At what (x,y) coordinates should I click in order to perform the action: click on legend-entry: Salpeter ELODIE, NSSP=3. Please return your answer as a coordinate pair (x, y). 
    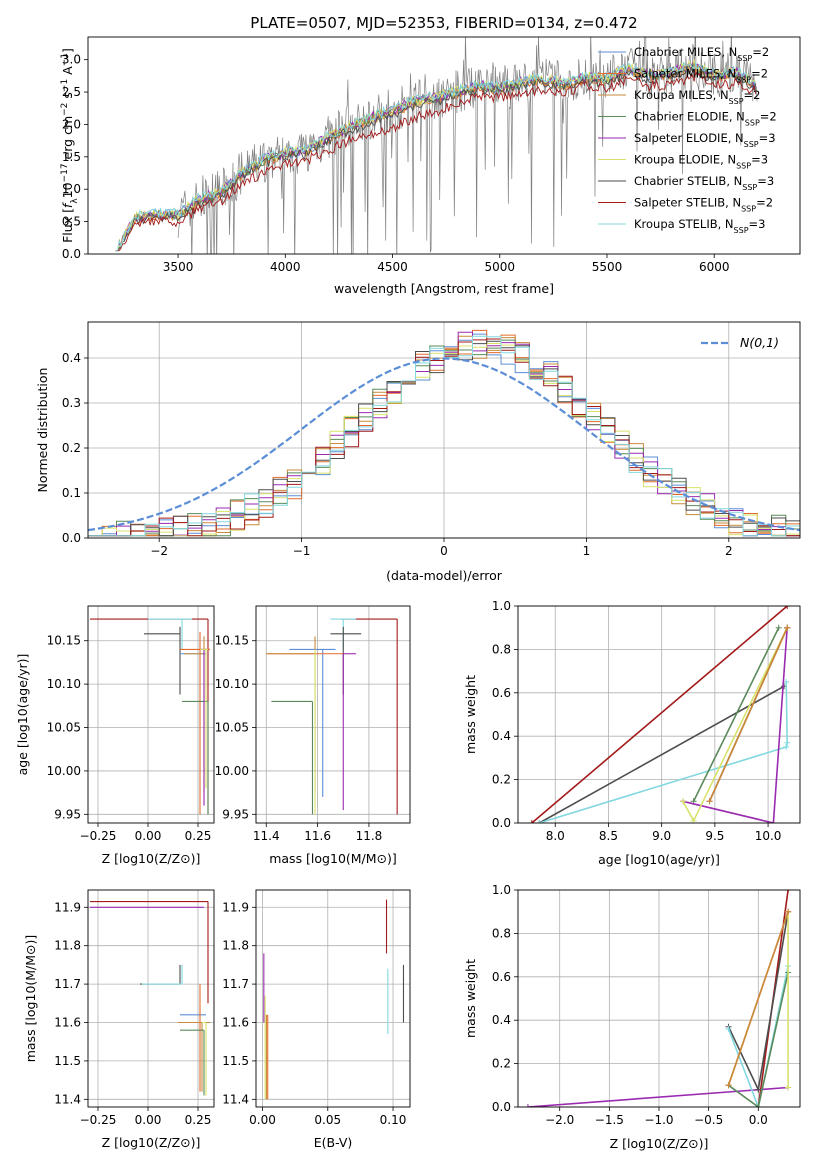
    Looking at the image, I should click on (705, 140).